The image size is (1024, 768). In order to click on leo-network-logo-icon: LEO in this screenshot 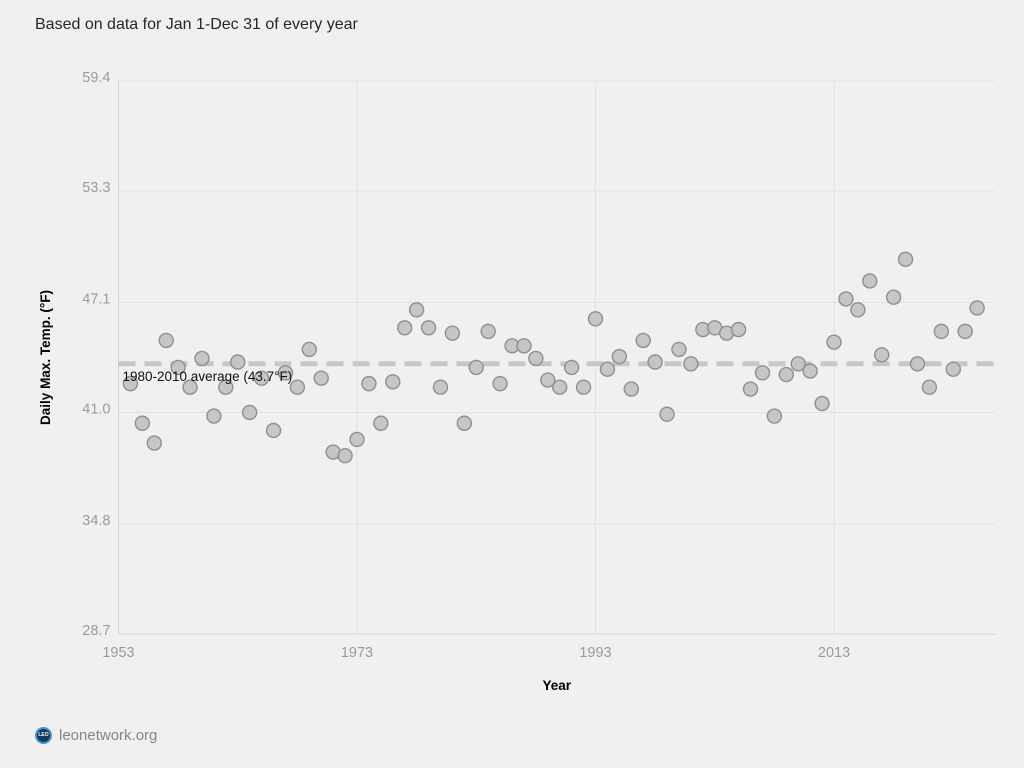, I will do `click(43, 735)`.